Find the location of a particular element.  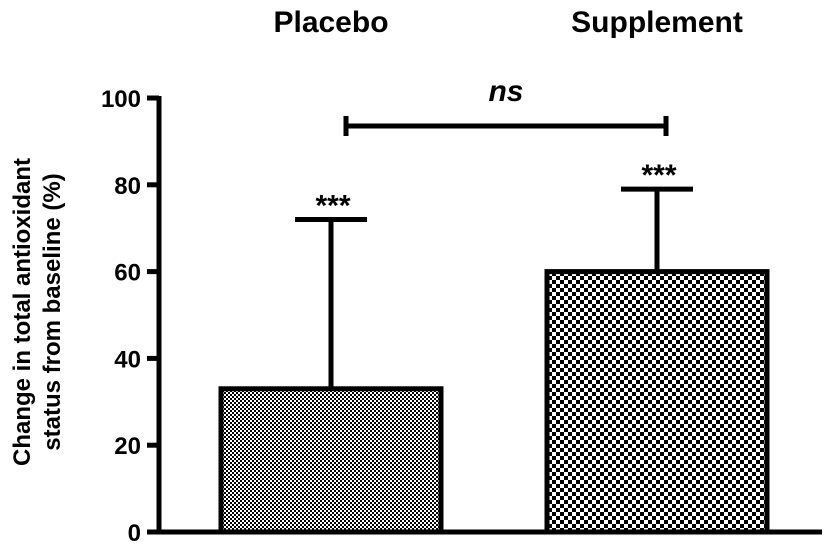

y-axis-title-line-2: status from baseline (%) is located at coordinates (52, 311).